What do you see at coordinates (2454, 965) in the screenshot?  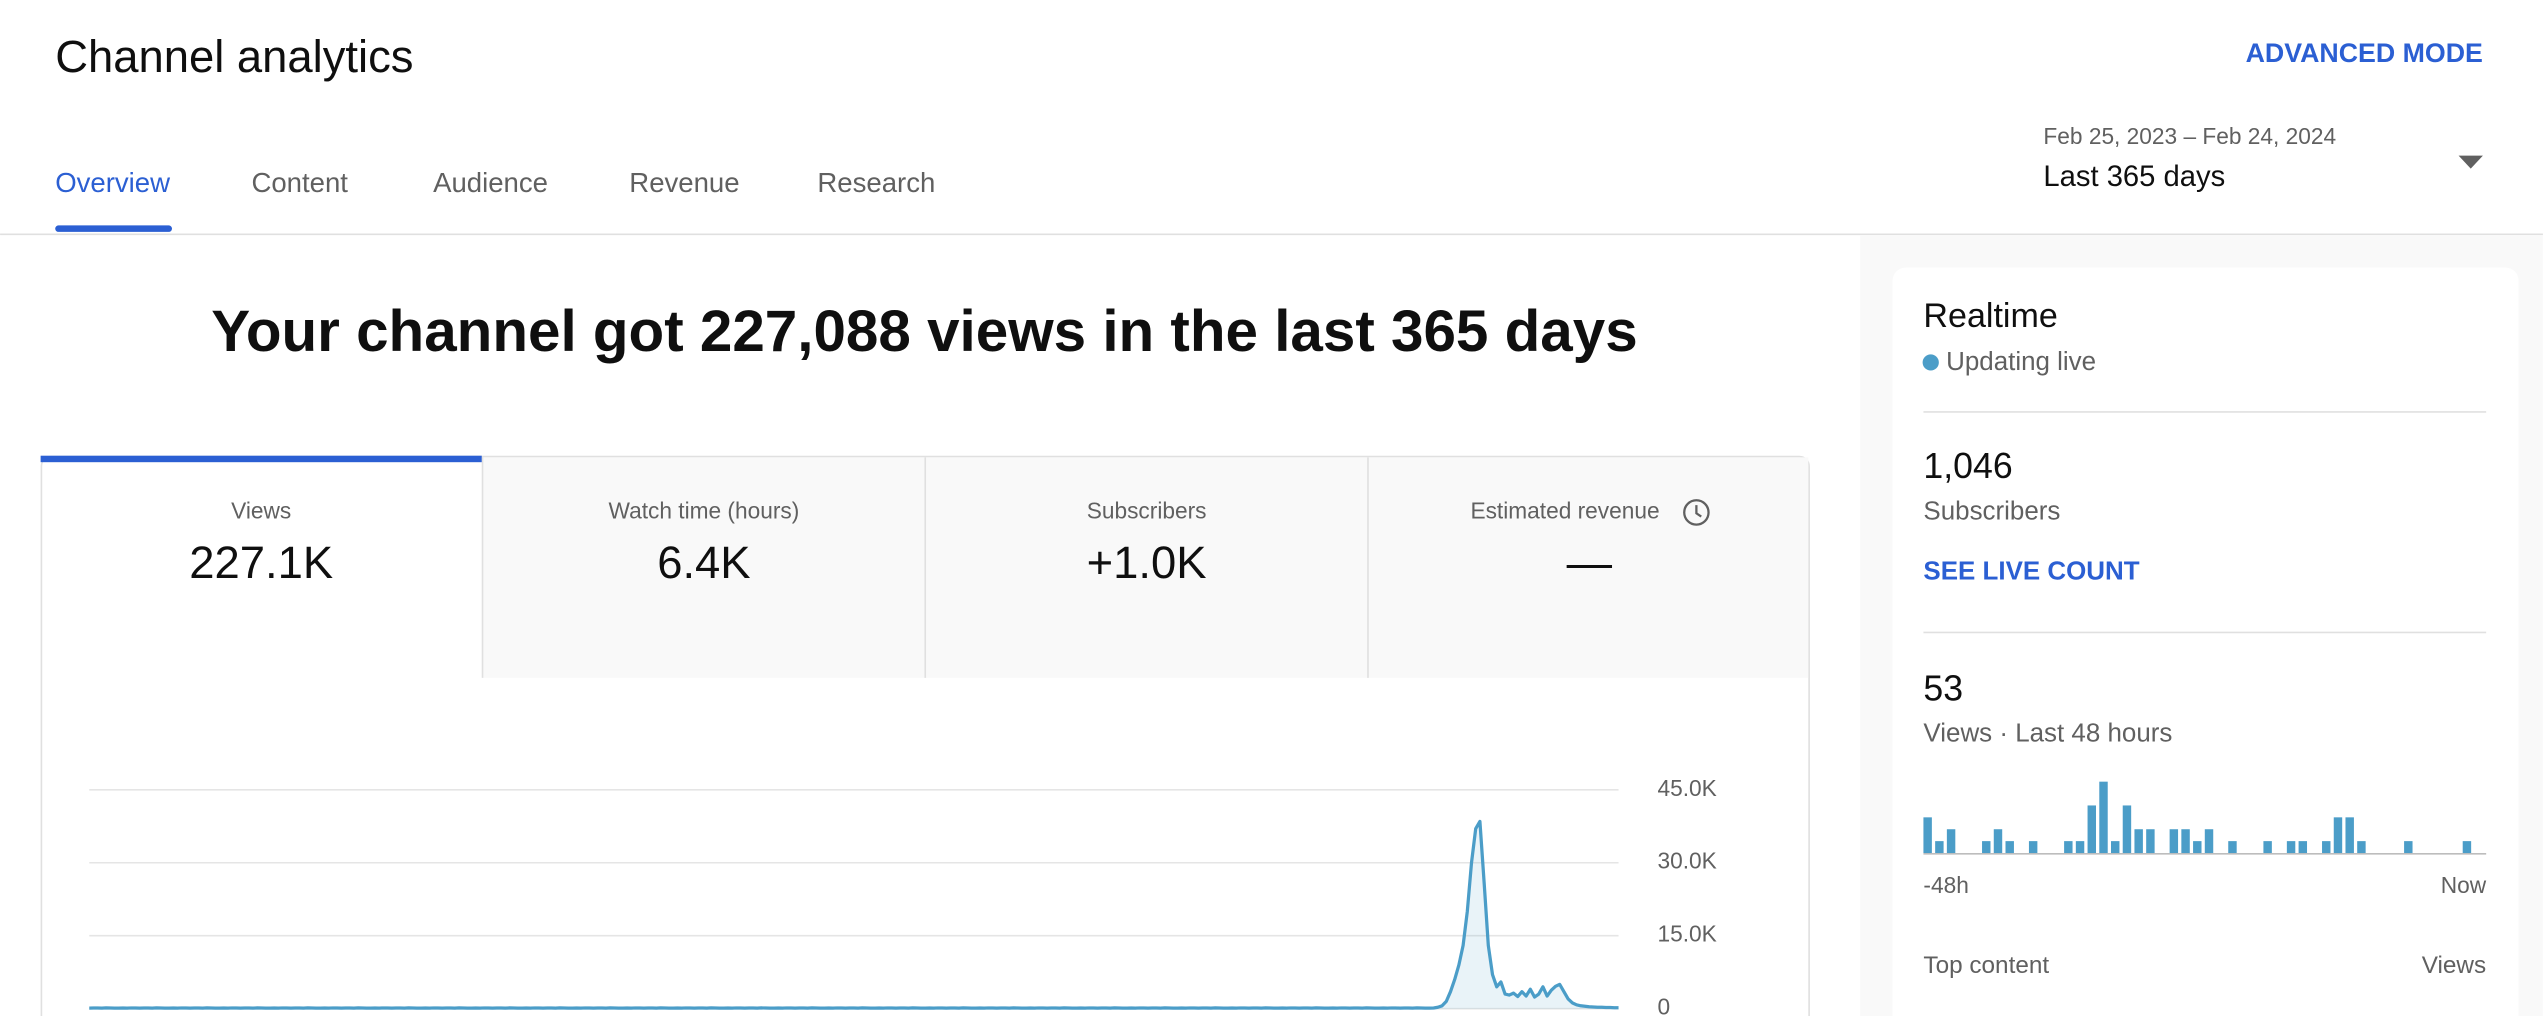 I see `views-column-label: Views` at bounding box center [2454, 965].